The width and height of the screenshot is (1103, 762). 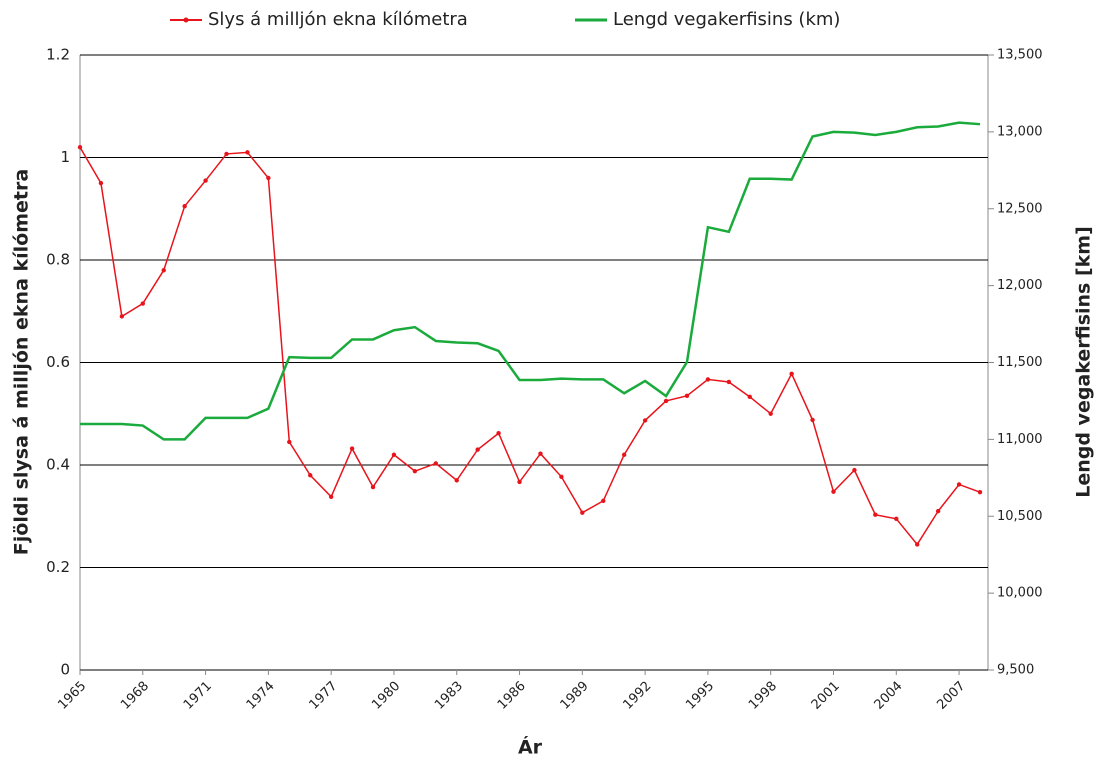 I want to click on y-axis-title: Fjöldi slysa á milljón ekna kílómetra, so click(x=22, y=362).